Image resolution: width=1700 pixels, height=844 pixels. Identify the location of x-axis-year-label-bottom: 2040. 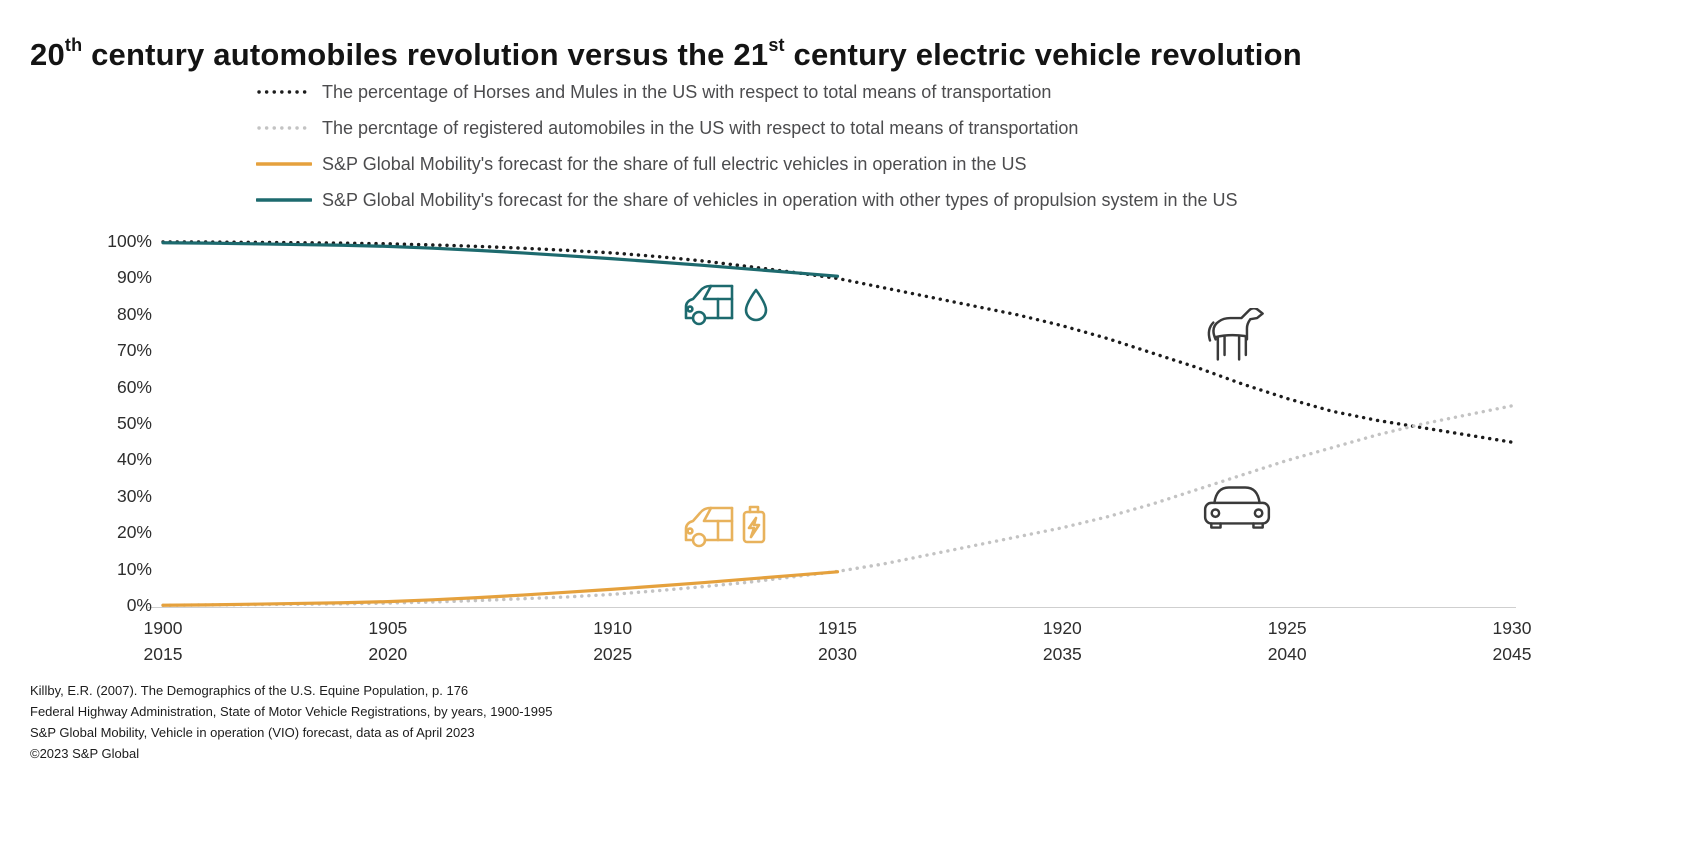
(1287, 654).